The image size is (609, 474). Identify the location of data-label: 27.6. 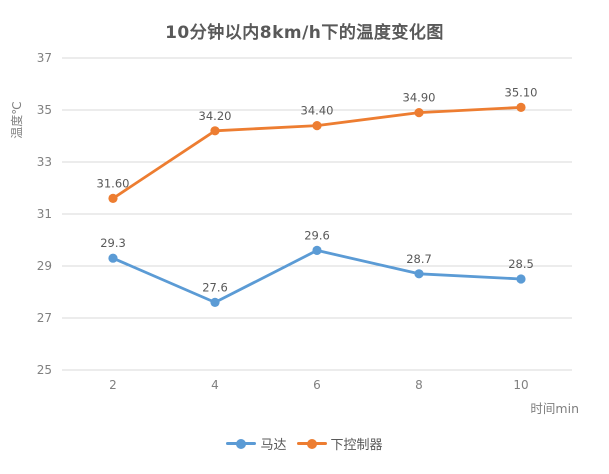
(215, 287).